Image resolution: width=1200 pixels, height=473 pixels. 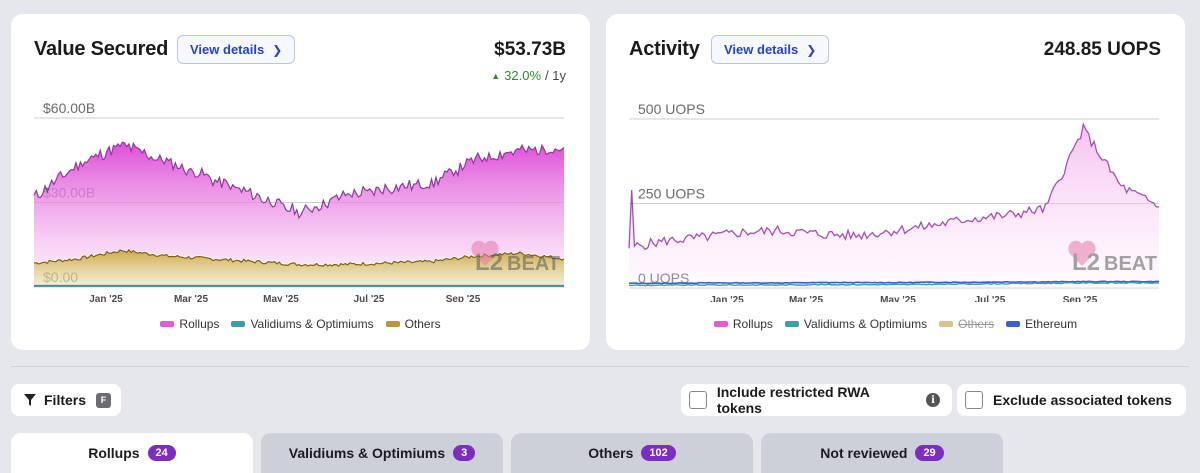 What do you see at coordinates (523, 75) in the screenshot?
I see `change-percent: 32.0%` at bounding box center [523, 75].